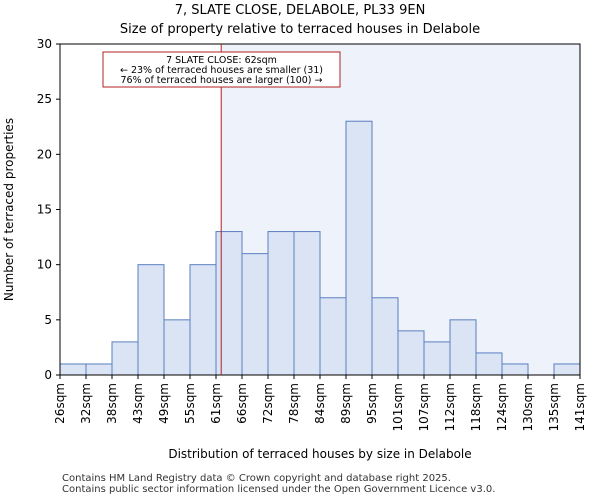 The width and height of the screenshot is (600, 500). I want to click on y-tick-label: 30, so click(44, 44).